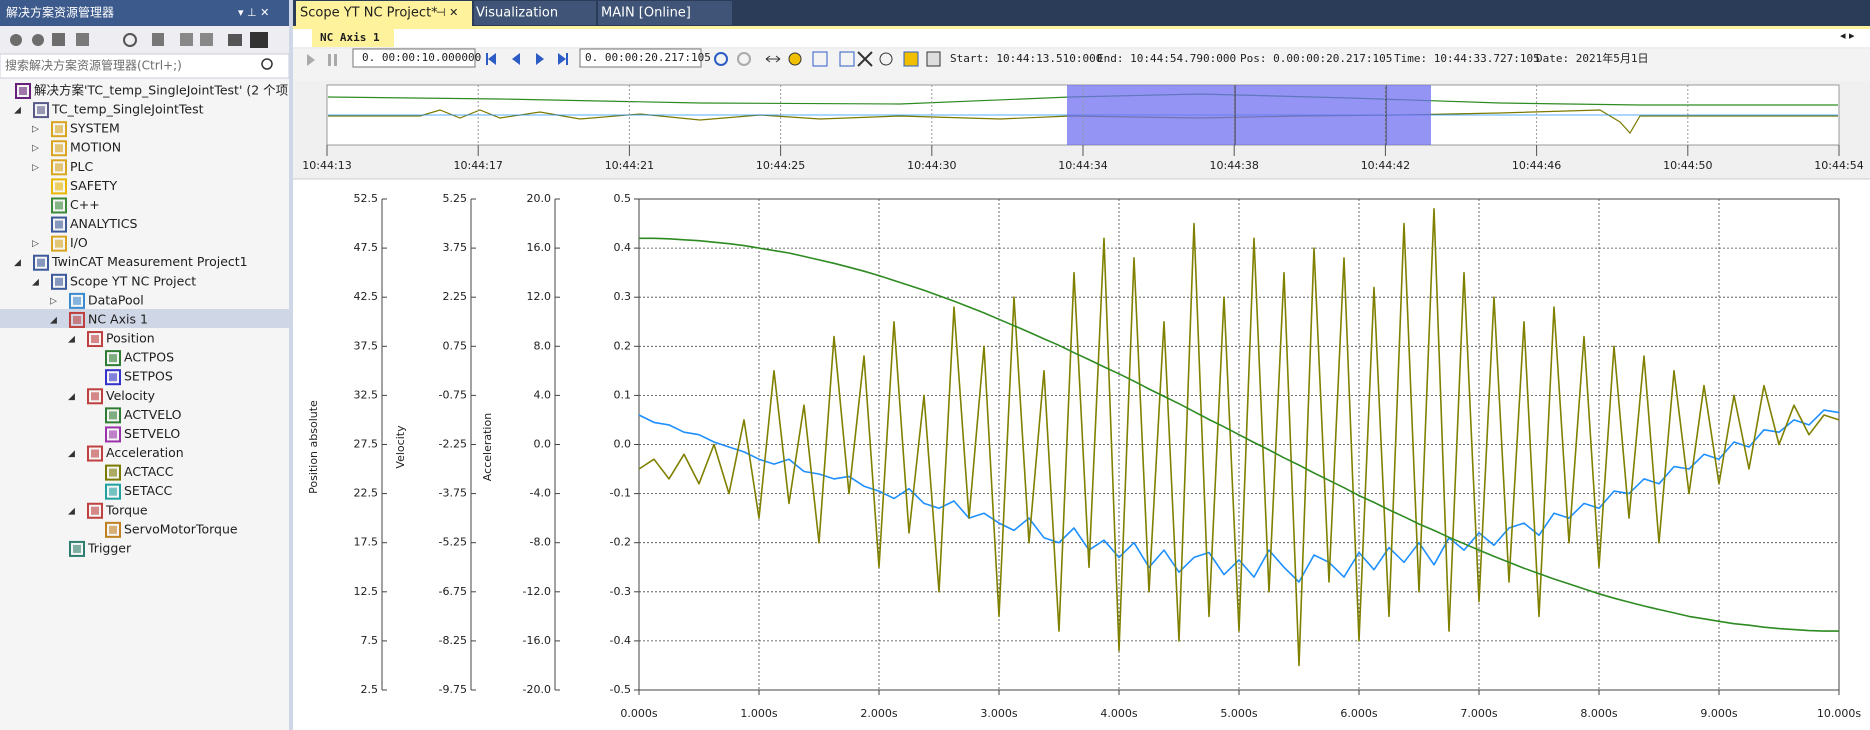  Describe the element at coordinates (366, 444) in the screenshot. I see `y-tick-label: 27.5` at that location.